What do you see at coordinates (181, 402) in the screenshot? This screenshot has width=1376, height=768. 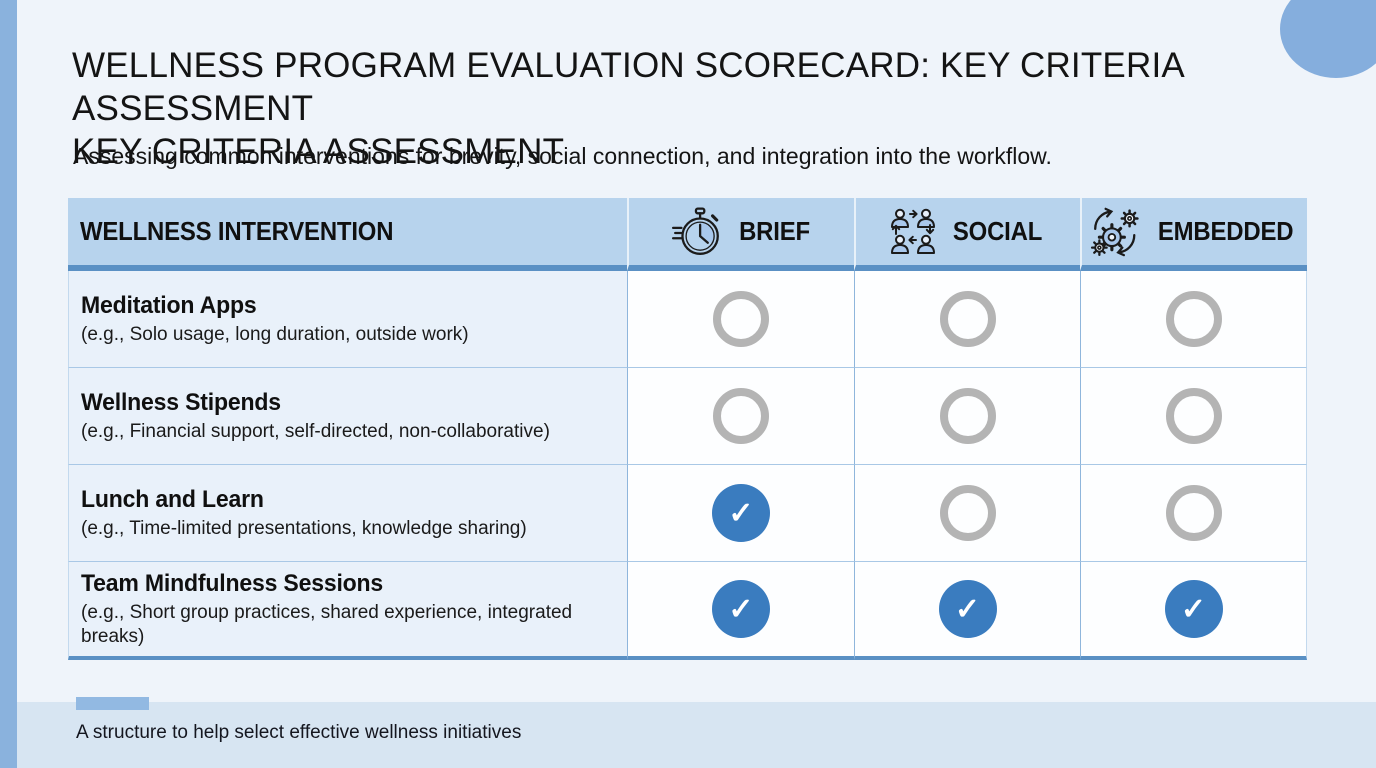 I see `intervention-name: Wellness Stipends` at bounding box center [181, 402].